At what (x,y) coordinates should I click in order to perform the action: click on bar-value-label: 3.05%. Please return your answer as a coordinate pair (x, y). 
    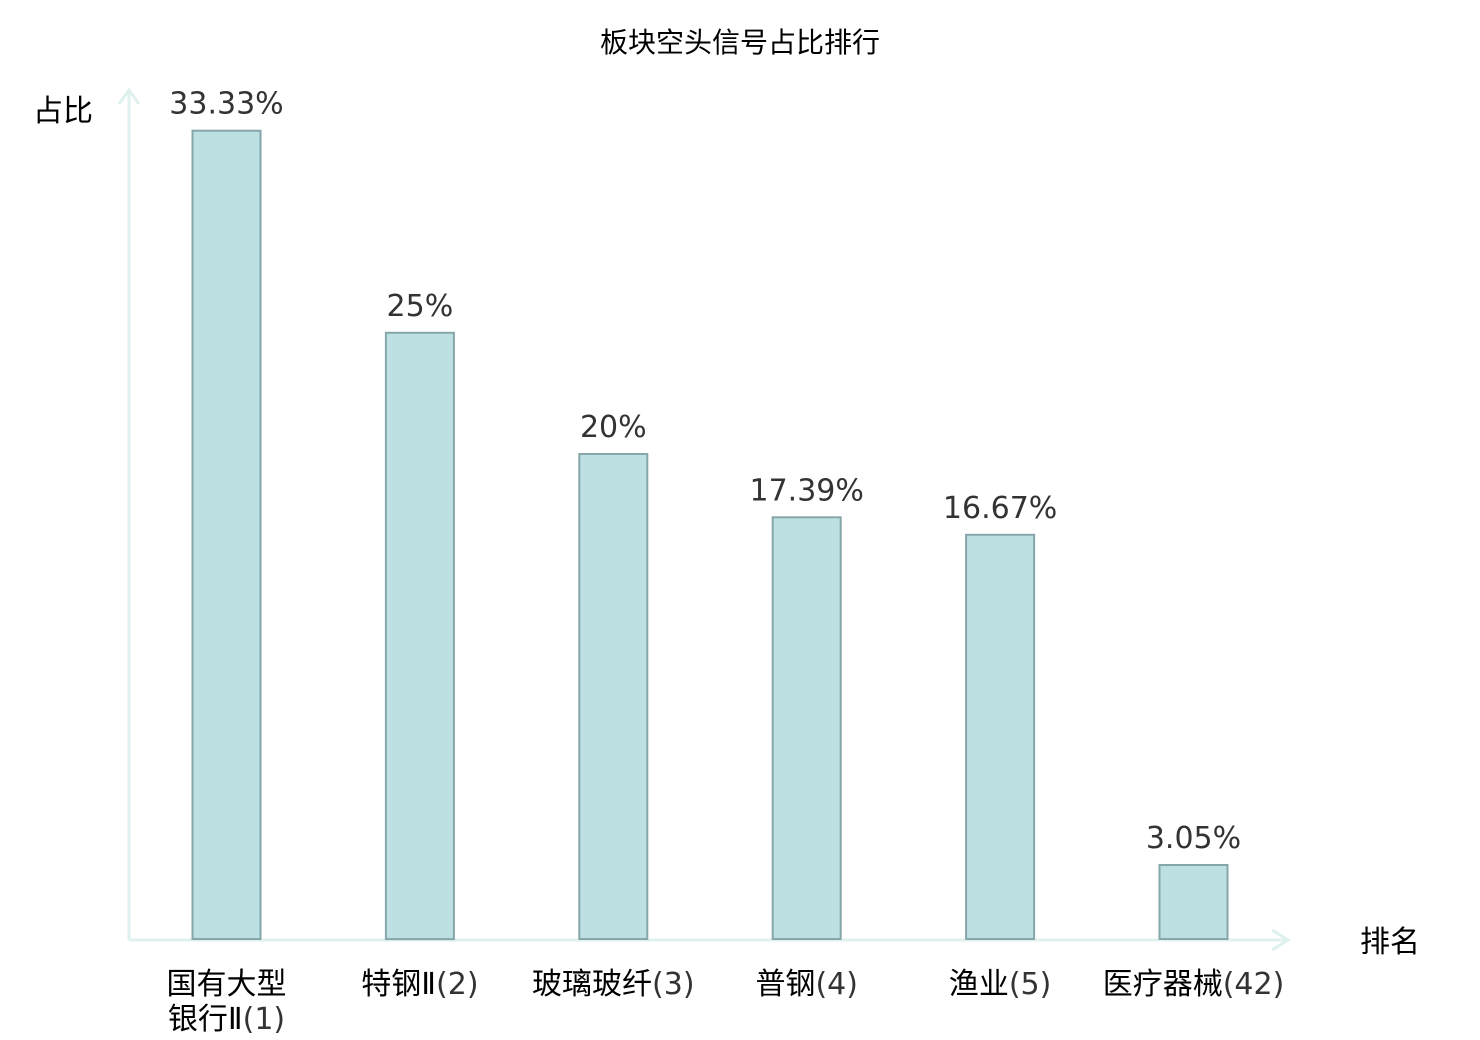
    Looking at the image, I should click on (1193, 838).